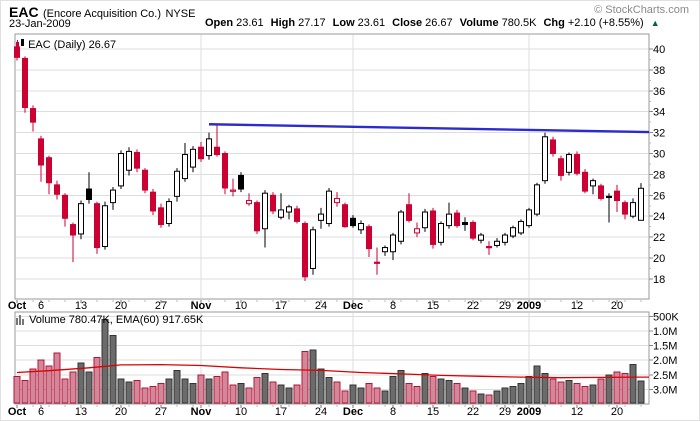 The image size is (700, 421). I want to click on x-axis-label-bottom: 13, so click(81, 412).